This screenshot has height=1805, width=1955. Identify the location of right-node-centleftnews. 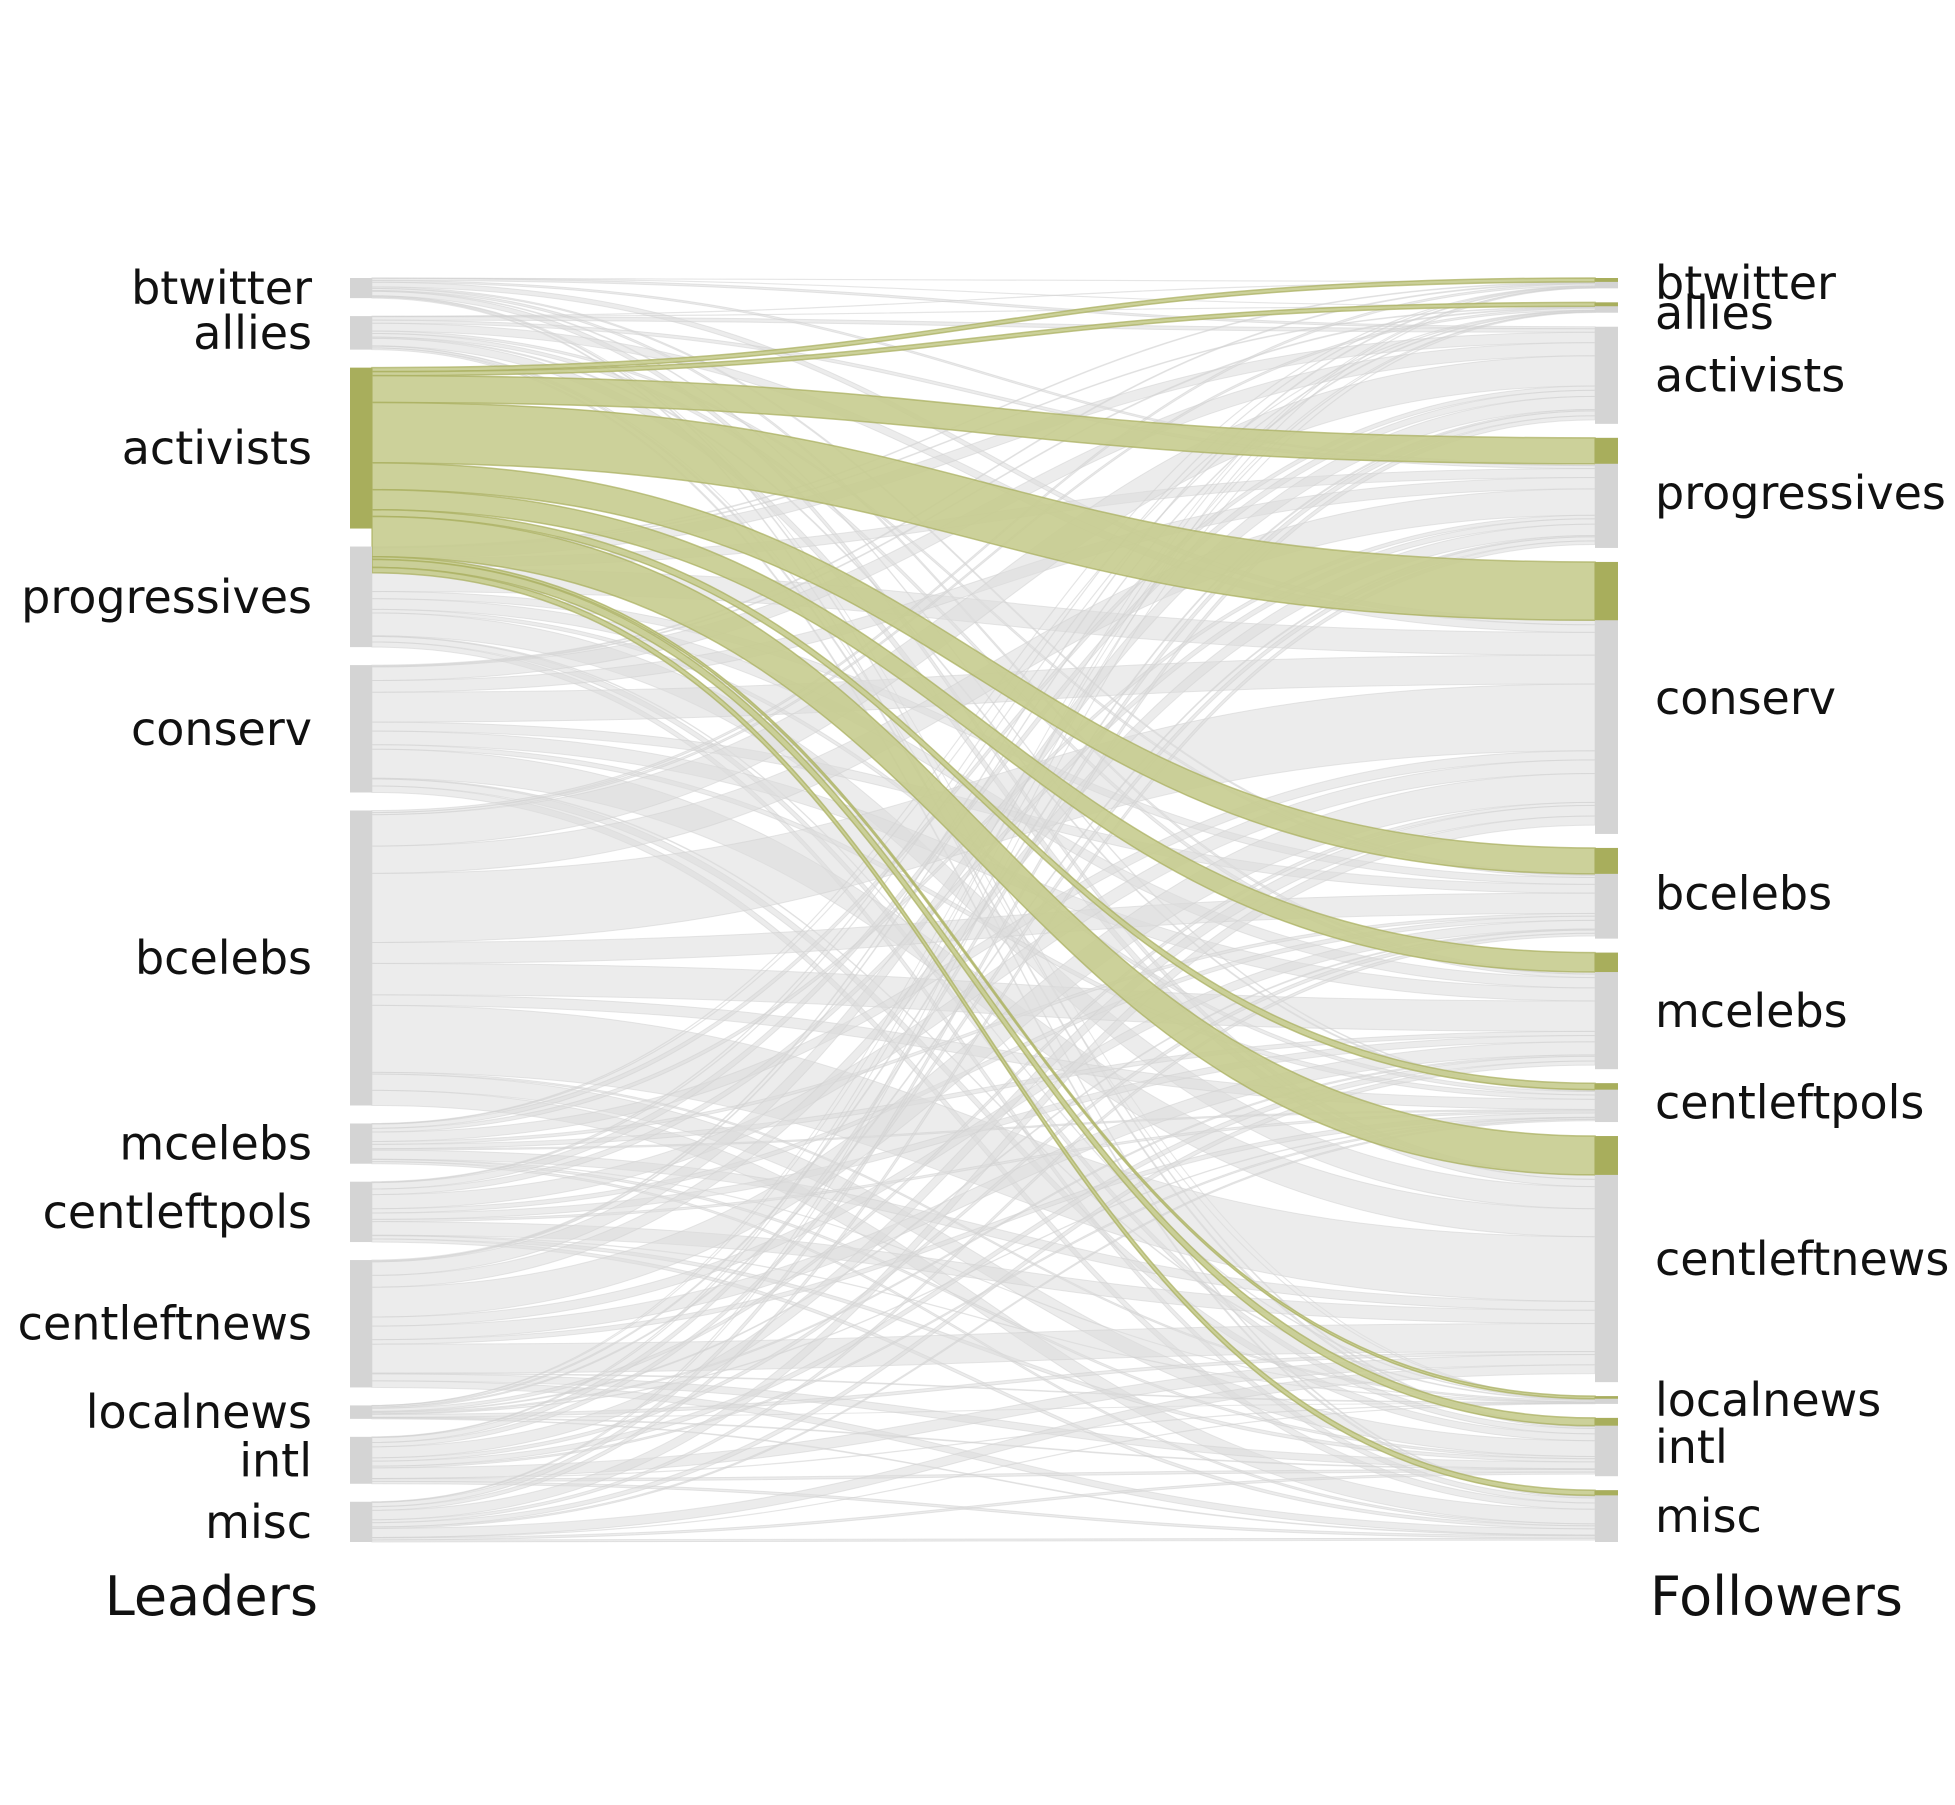
(1606, 1259).